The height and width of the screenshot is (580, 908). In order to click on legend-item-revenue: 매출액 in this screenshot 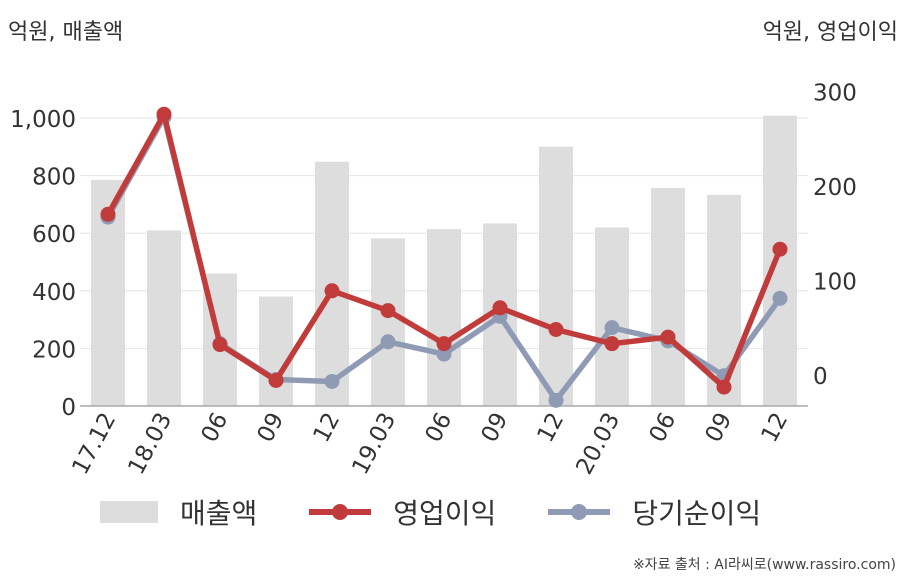, I will do `click(178, 512)`.